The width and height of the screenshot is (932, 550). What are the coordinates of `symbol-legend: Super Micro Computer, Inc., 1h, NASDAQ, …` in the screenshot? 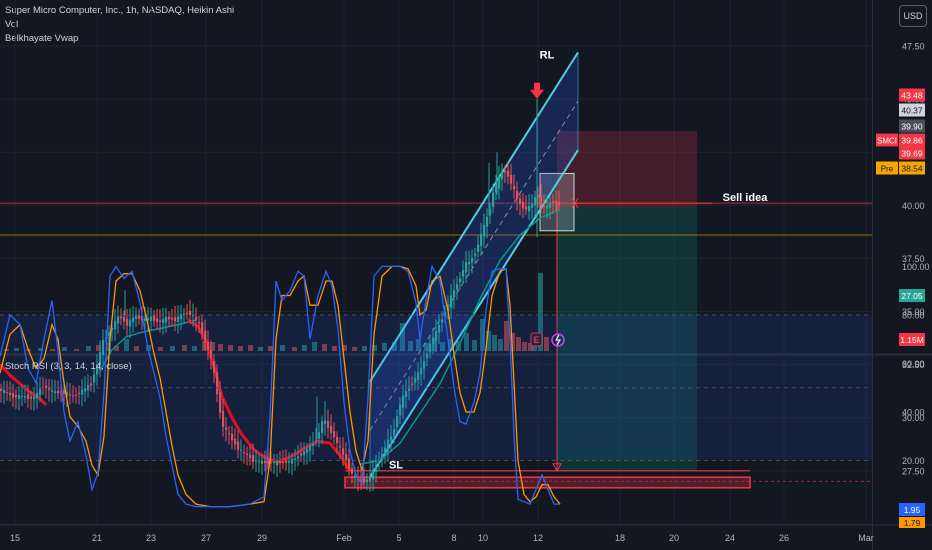 It's located at (120, 10).